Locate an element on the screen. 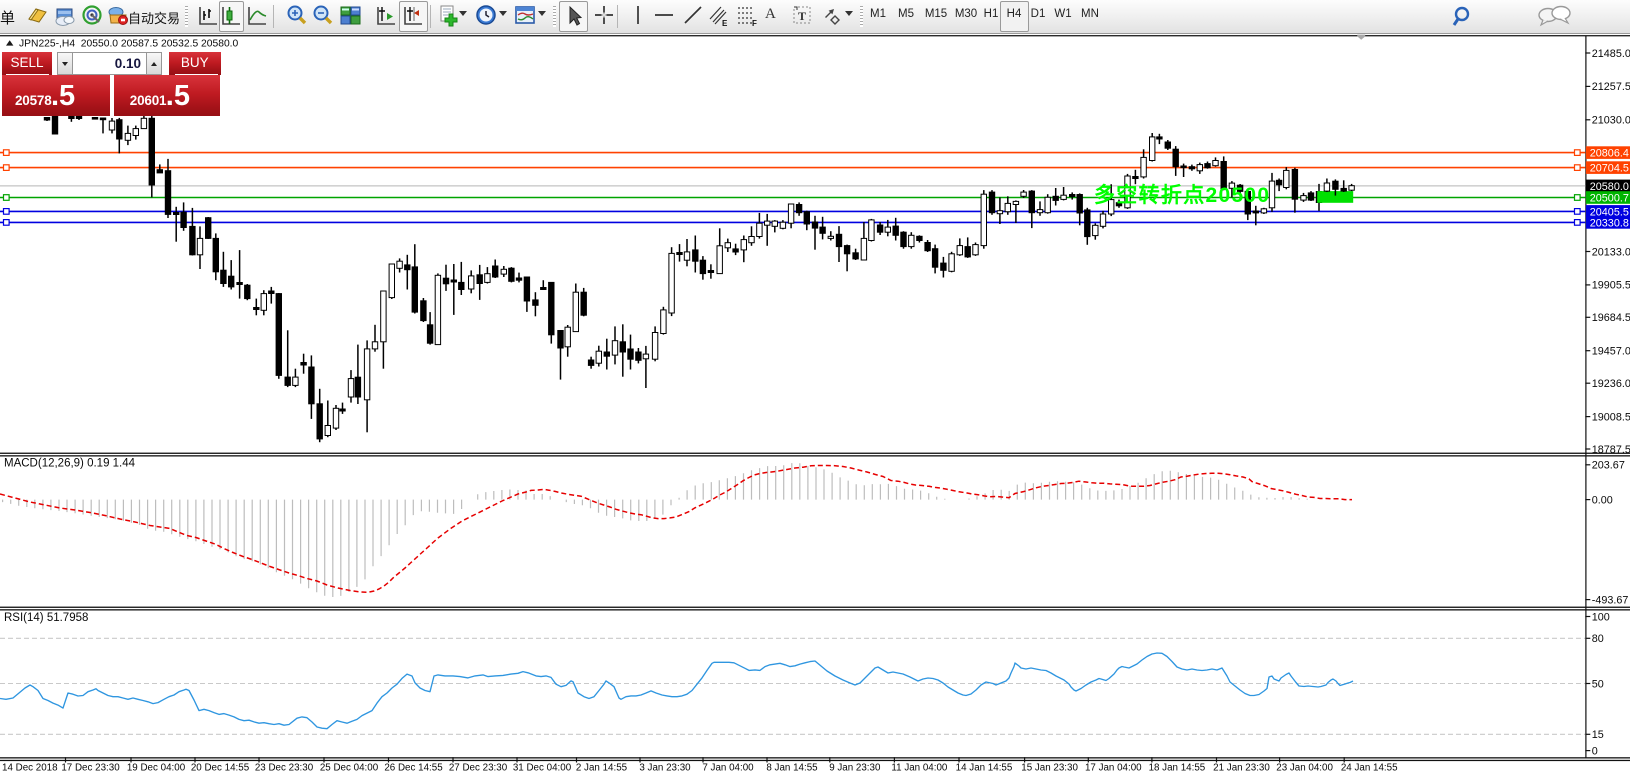 The height and width of the screenshot is (778, 1630). svg-text: 18 Jan 14:55 is located at coordinates (1177, 768).